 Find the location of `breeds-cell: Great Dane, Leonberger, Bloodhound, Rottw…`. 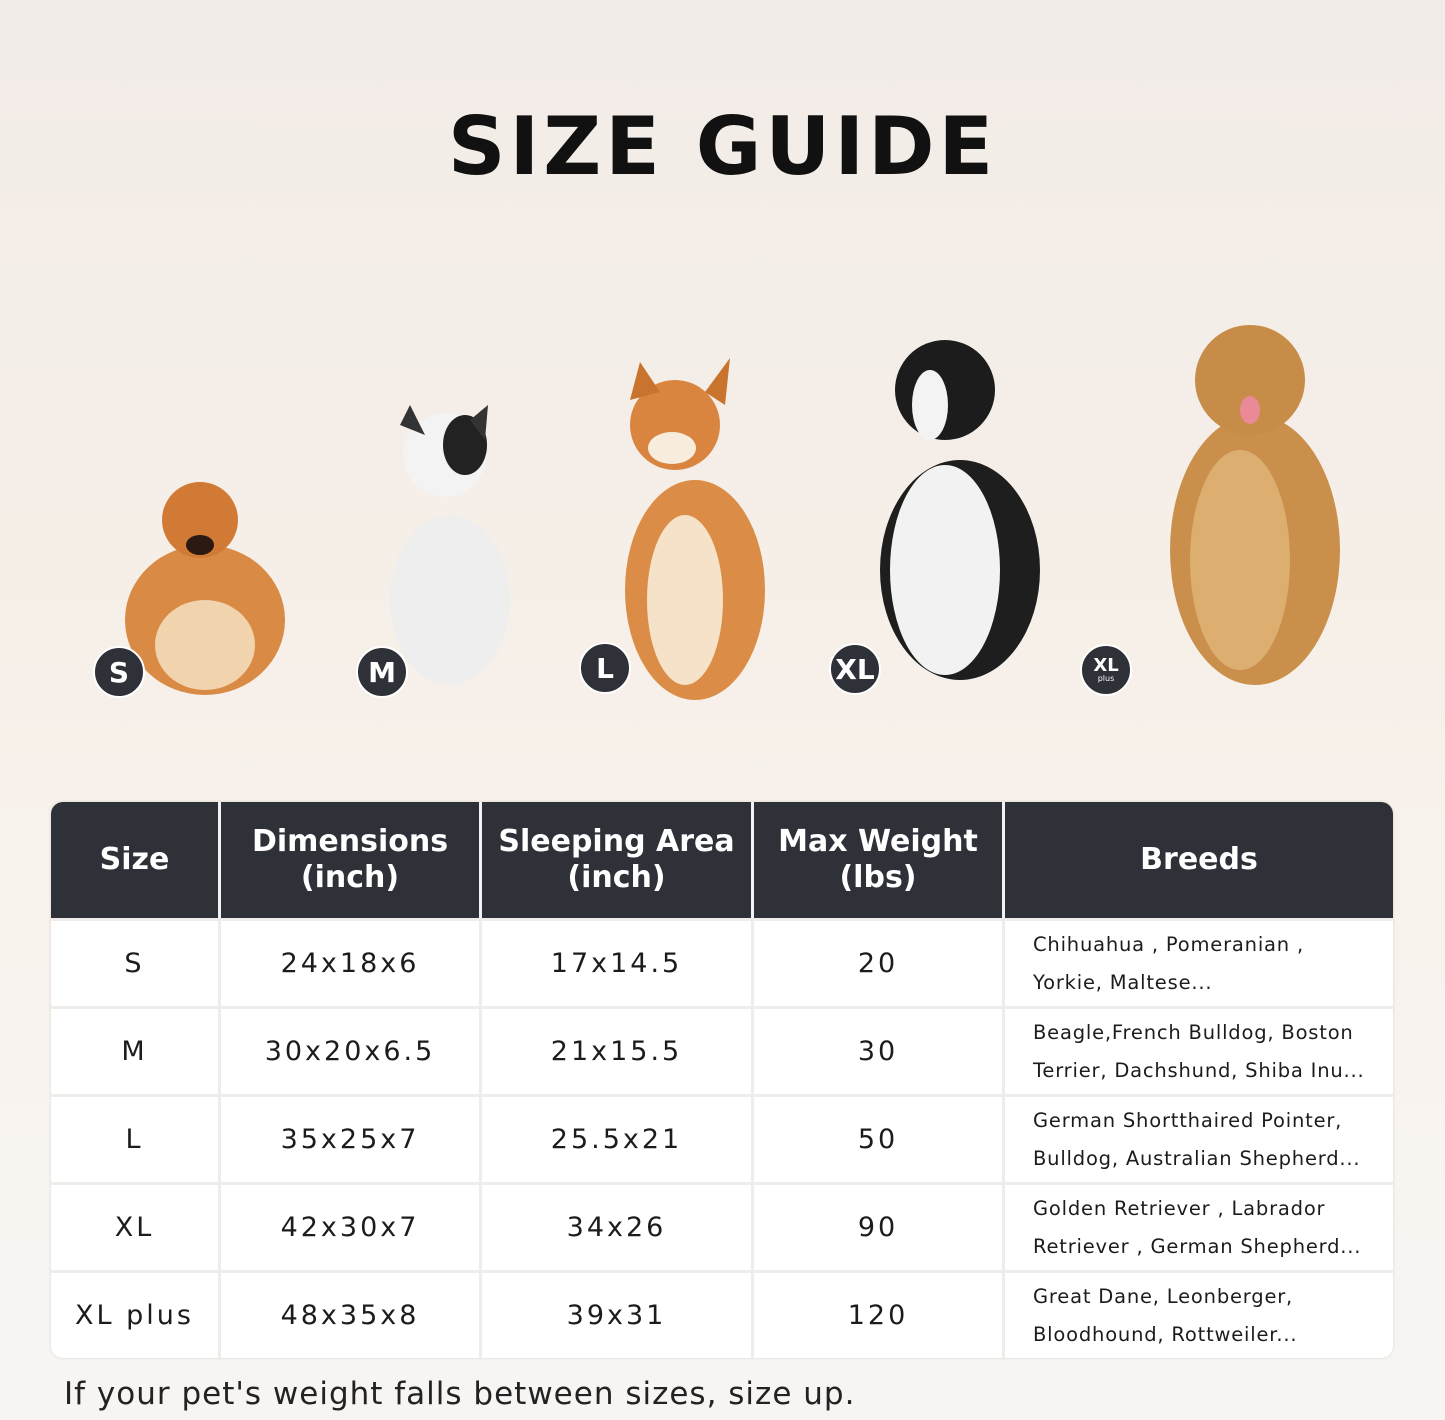

breeds-cell: Great Dane, Leonberger, Bloodhound, Rottw… is located at coordinates (1199, 1315).